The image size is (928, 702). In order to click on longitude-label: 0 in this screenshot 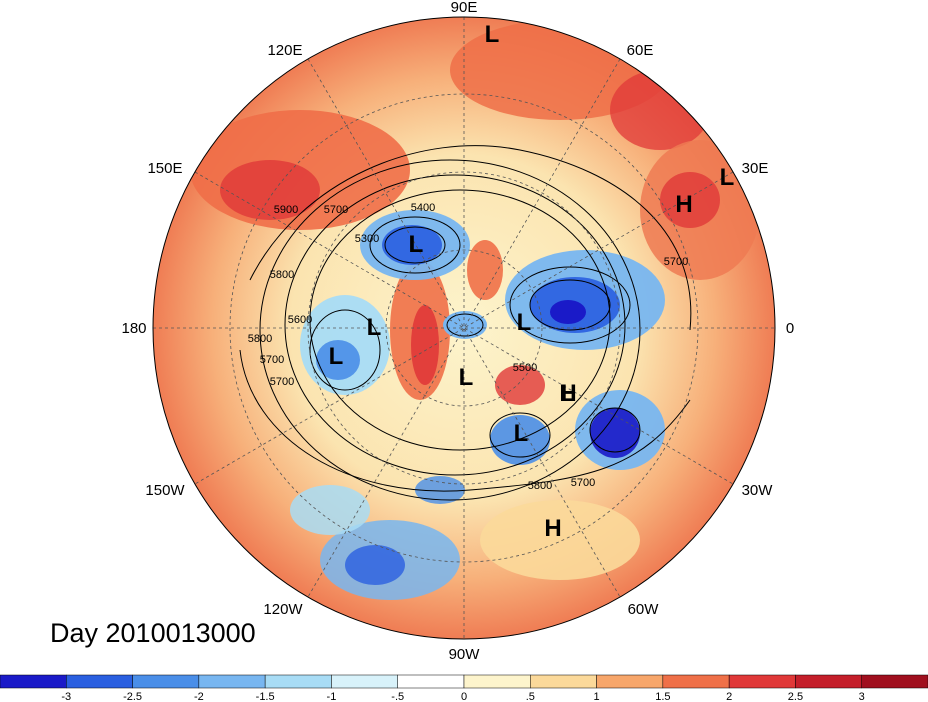, I will do `click(790, 328)`.